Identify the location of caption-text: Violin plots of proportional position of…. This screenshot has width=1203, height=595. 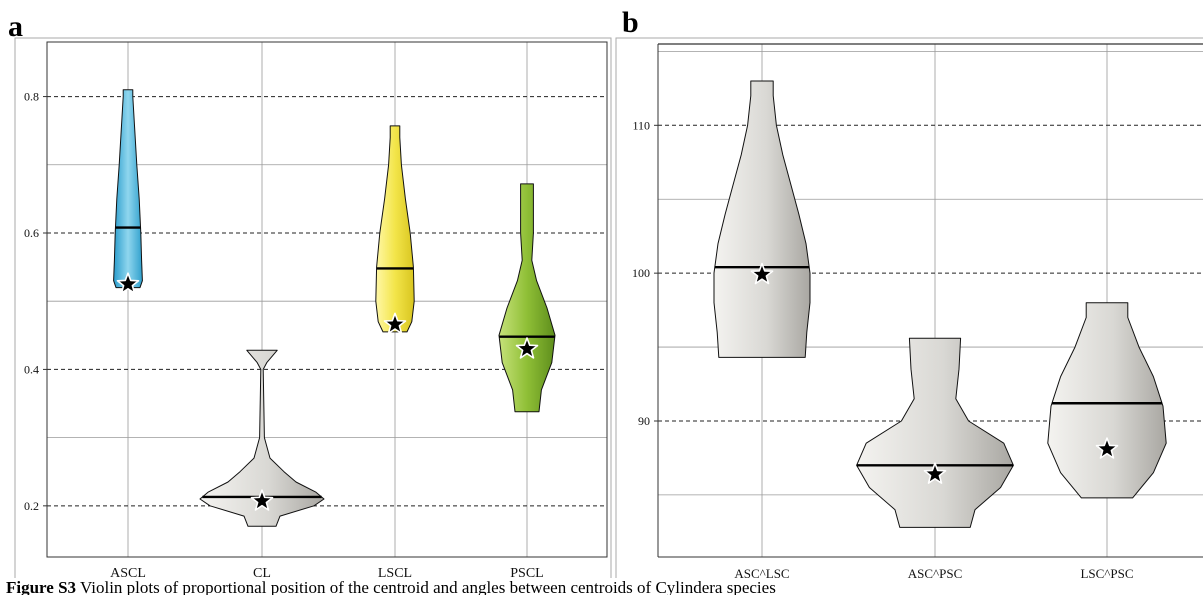
(426, 586).